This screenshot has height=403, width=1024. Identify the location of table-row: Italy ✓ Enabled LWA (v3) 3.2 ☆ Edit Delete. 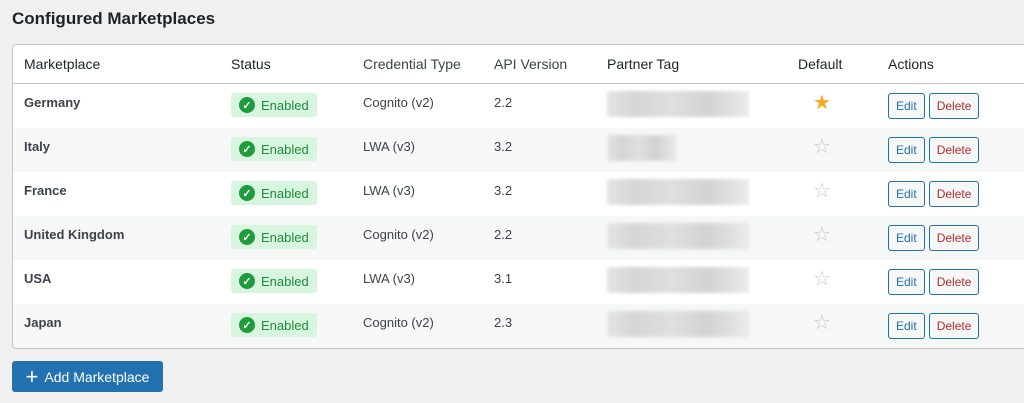
(518, 150).